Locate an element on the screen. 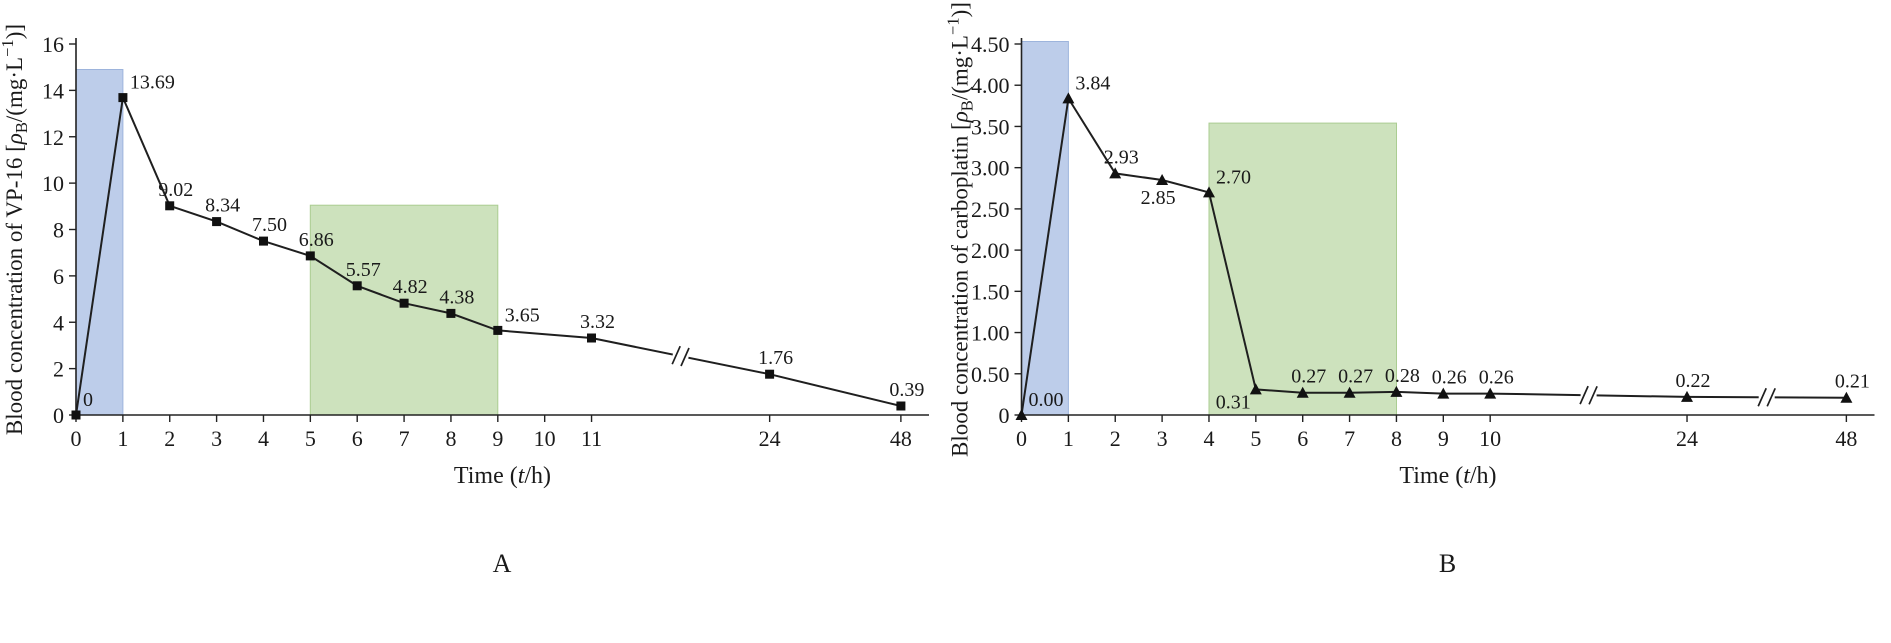 This screenshot has width=1891, height=643. y-tick-label: 6 is located at coordinates (58, 276).